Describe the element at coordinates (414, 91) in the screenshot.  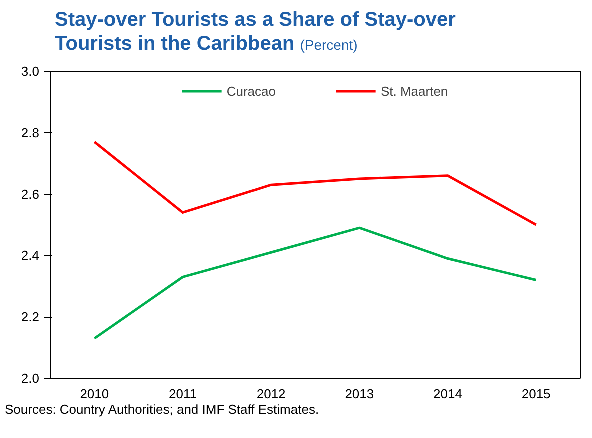
I see `legend-label: St. Maarten` at that location.